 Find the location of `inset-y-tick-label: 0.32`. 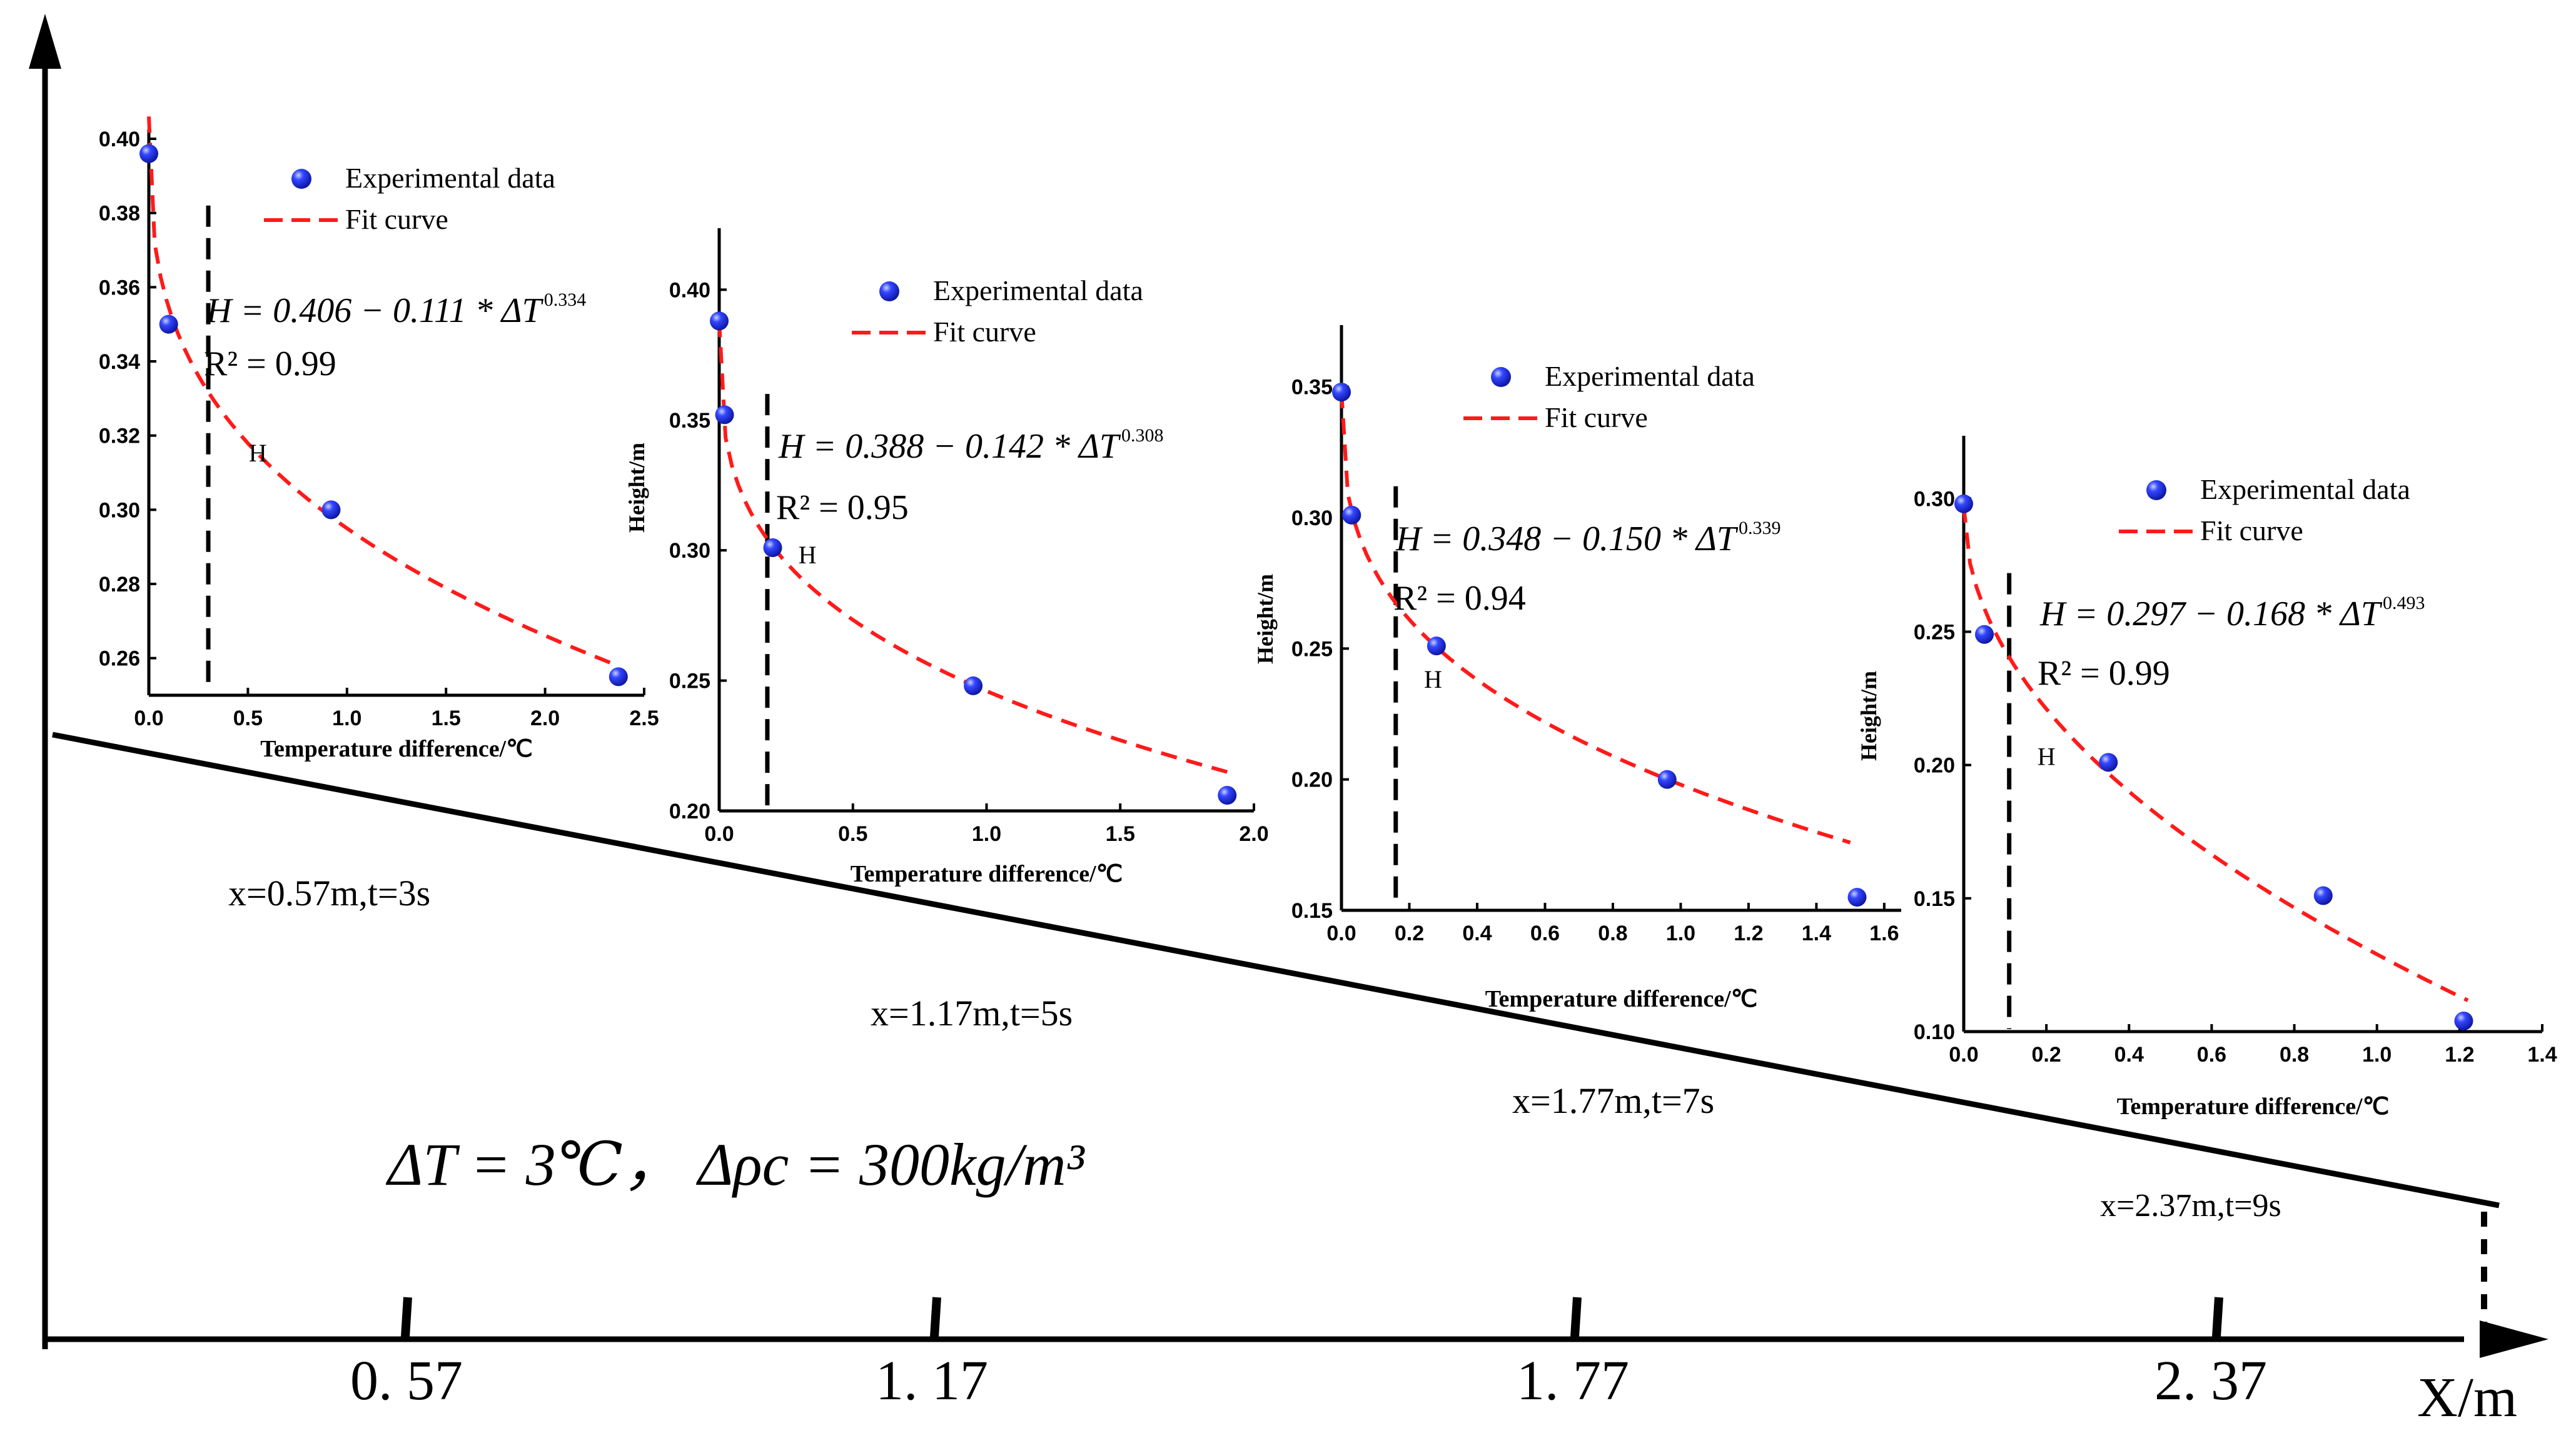

inset-y-tick-label: 0.32 is located at coordinates (120, 436).